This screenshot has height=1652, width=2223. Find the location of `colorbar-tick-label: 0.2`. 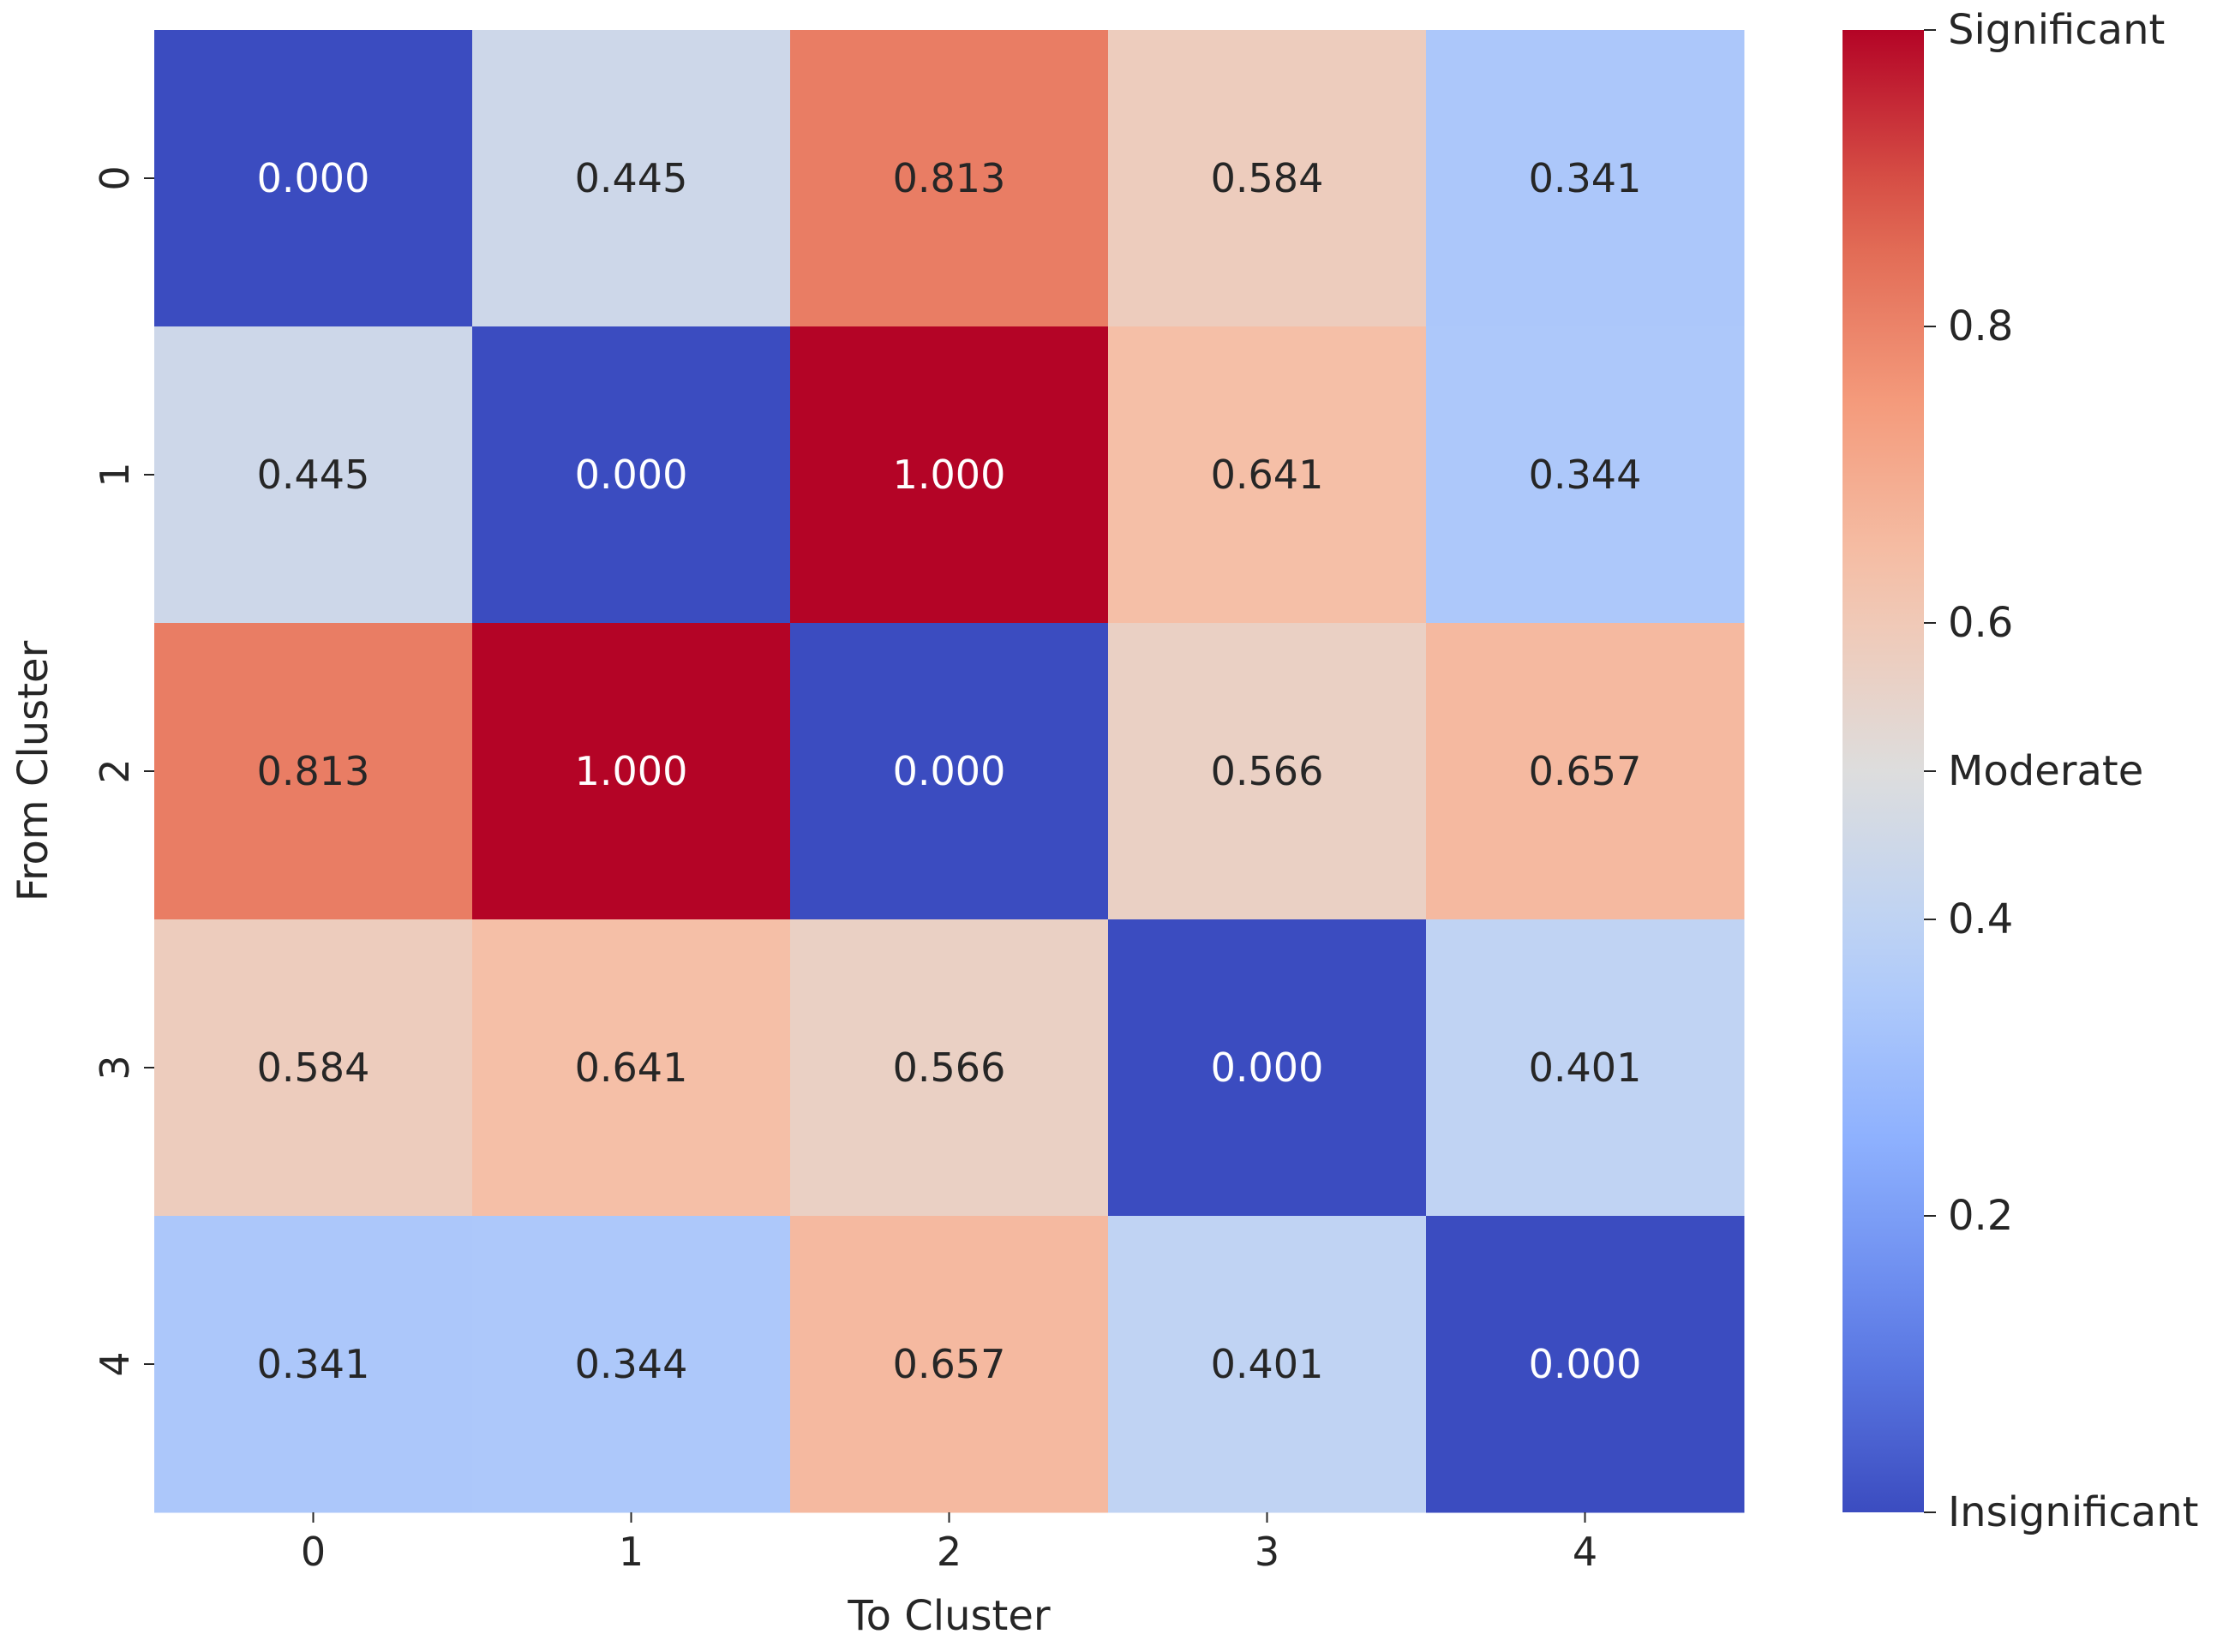

colorbar-tick-label: 0.2 is located at coordinates (1980, 1216).